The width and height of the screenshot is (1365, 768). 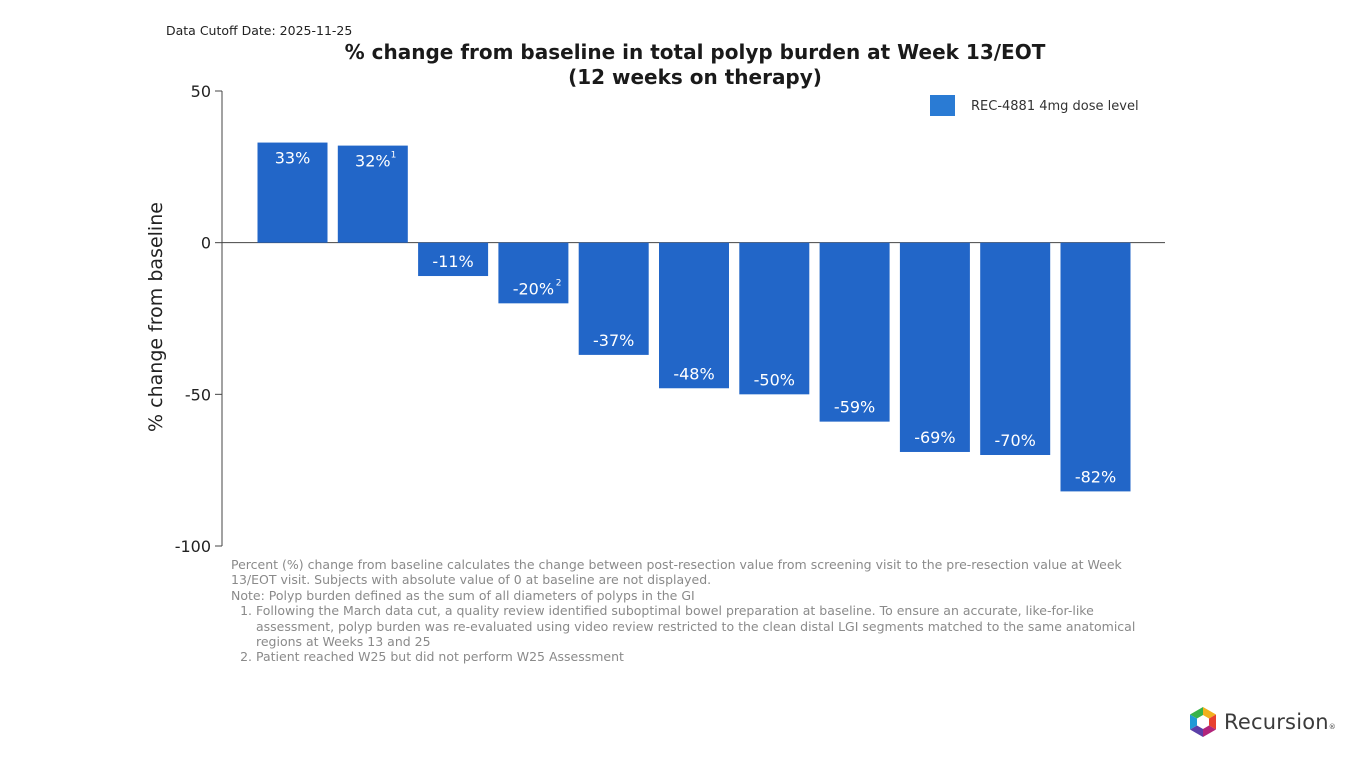 What do you see at coordinates (1055, 106) in the screenshot?
I see `legend-label: REC-4881 4mg dose level` at bounding box center [1055, 106].